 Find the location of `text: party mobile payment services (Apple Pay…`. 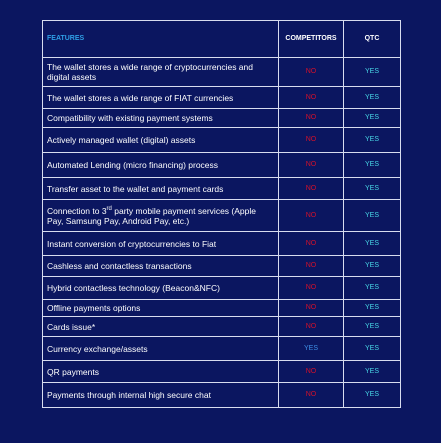

text: party mobile payment services (Apple Pay… is located at coordinates (151, 215).